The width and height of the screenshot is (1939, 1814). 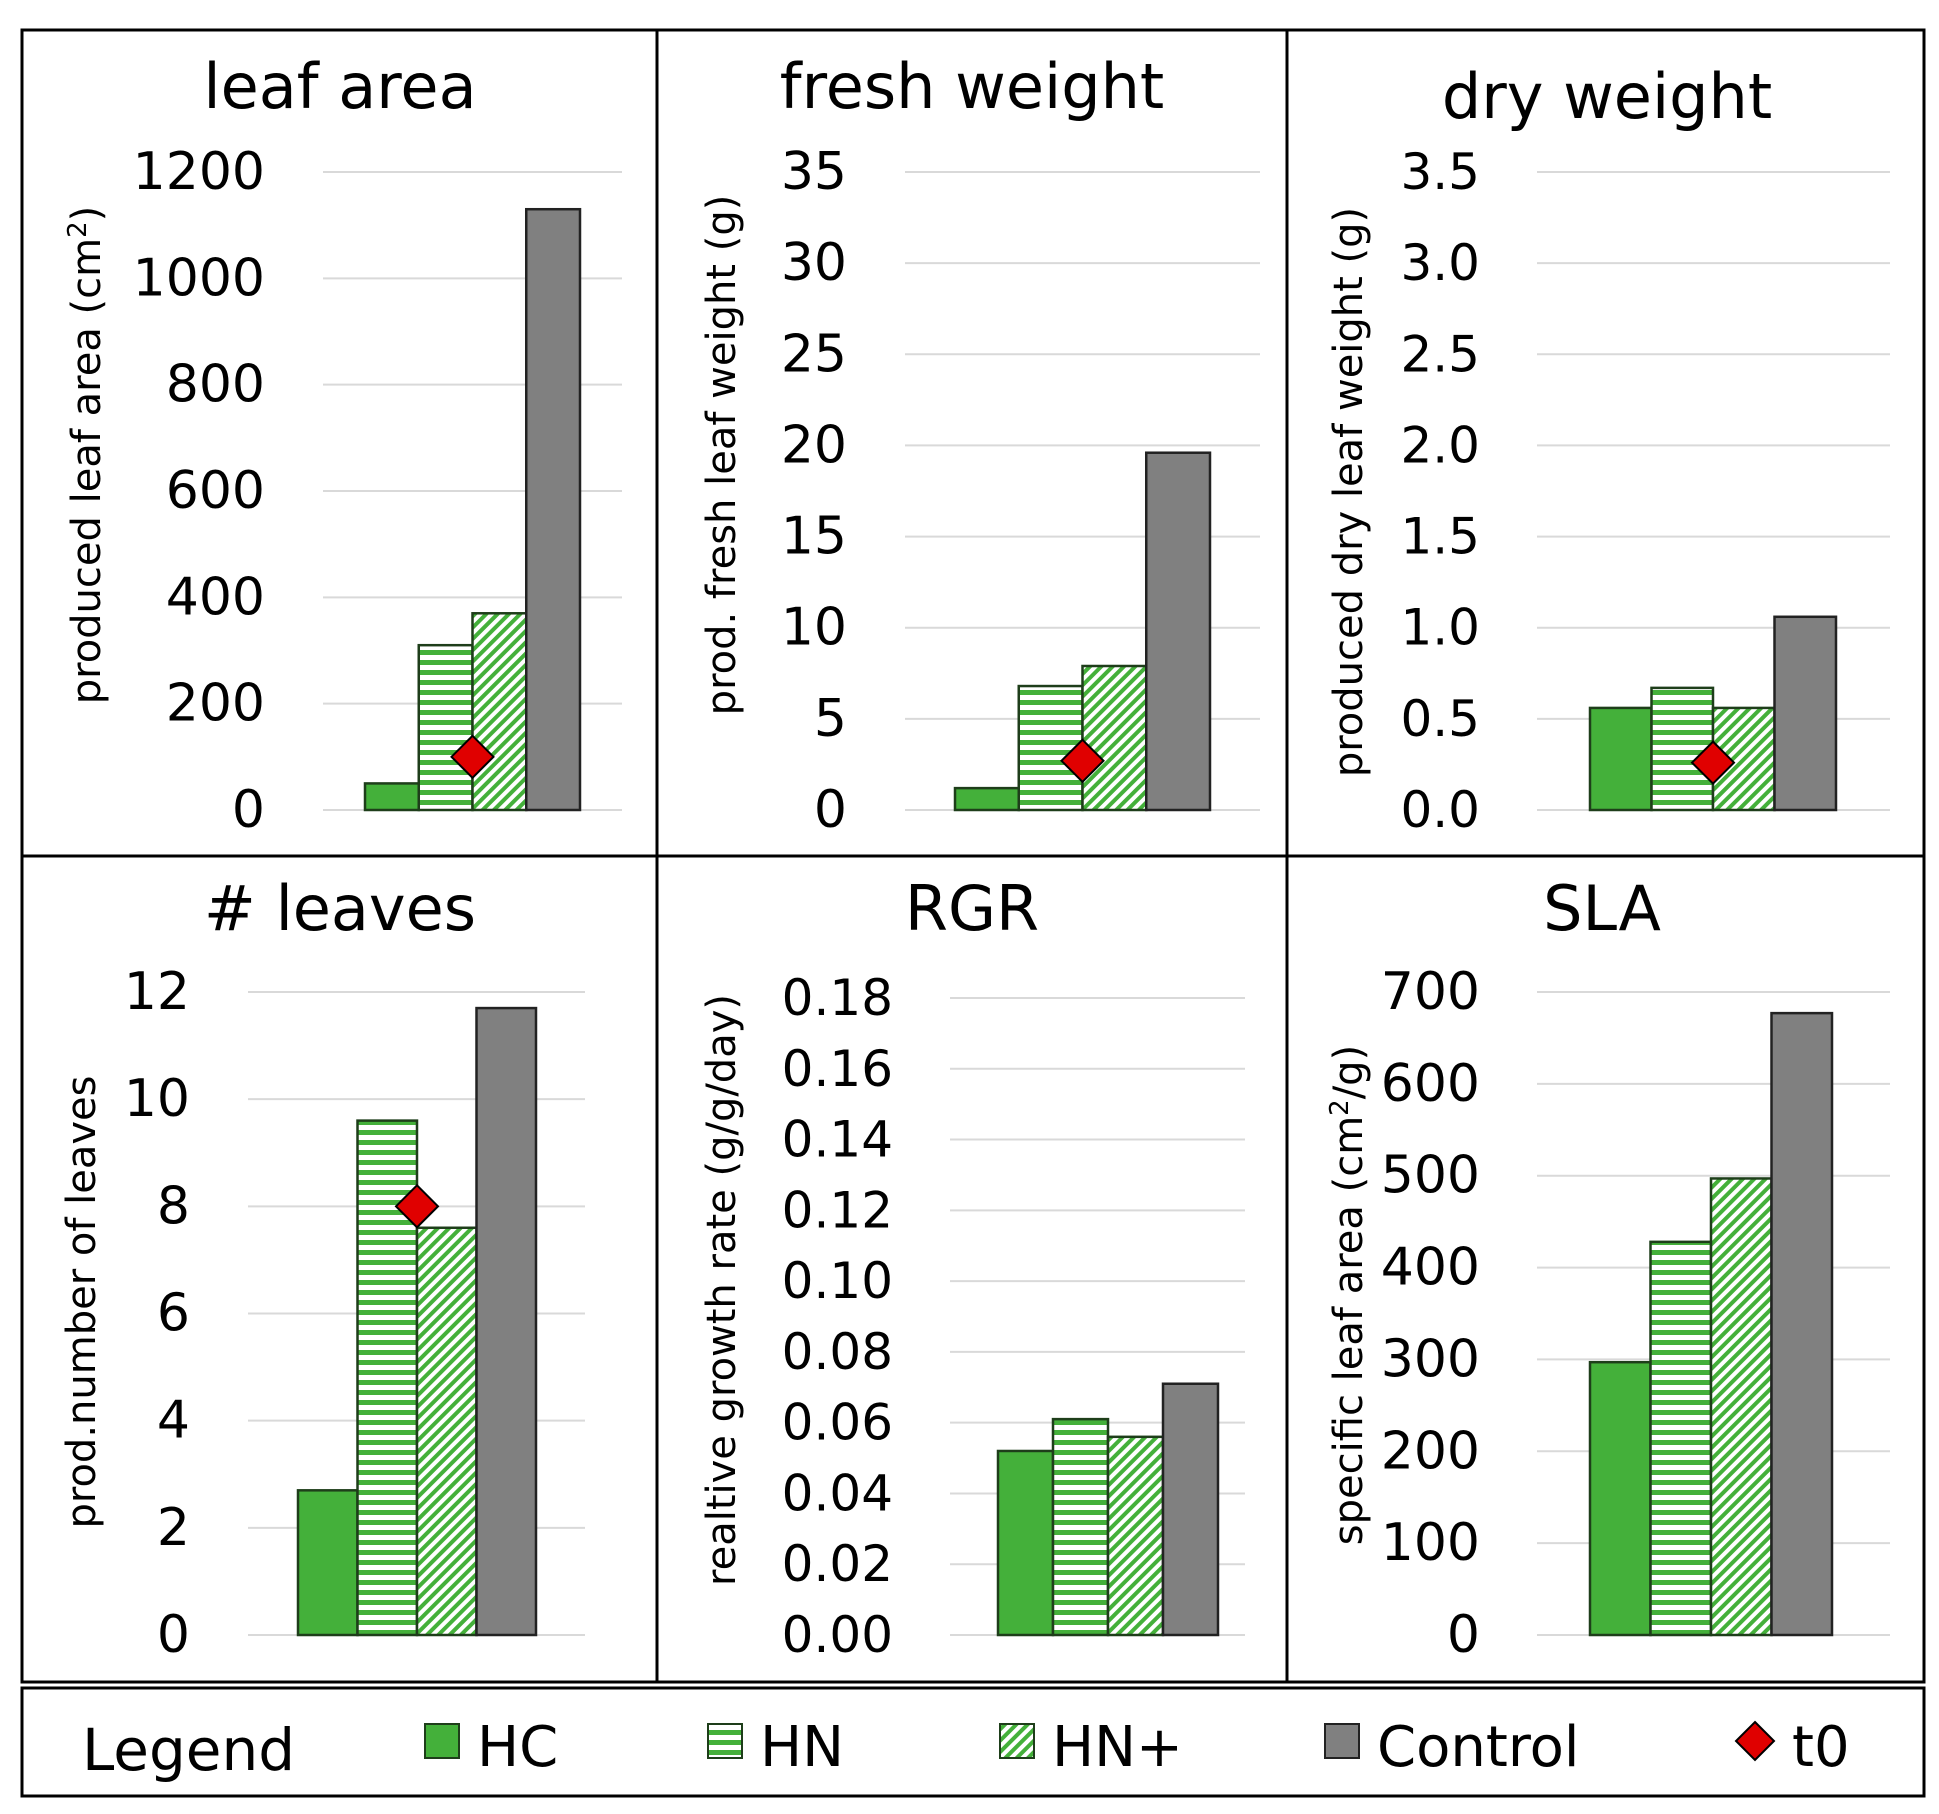 What do you see at coordinates (173, 1528) in the screenshot?
I see `y-tick-label: 2` at bounding box center [173, 1528].